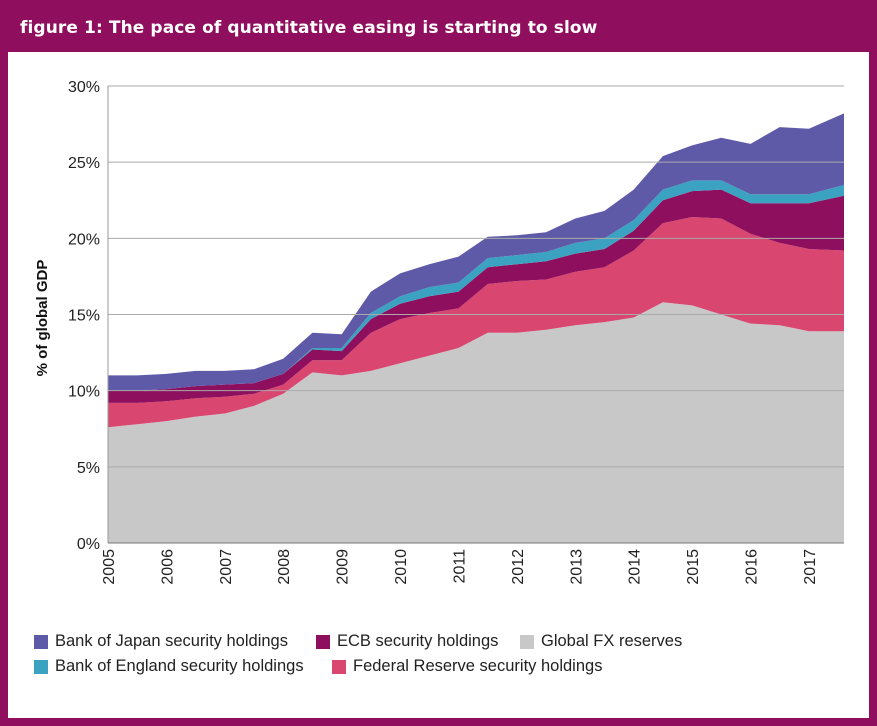 This screenshot has height=726, width=877. Describe the element at coordinates (284, 567) in the screenshot. I see `x-tick-label: 2008` at that location.